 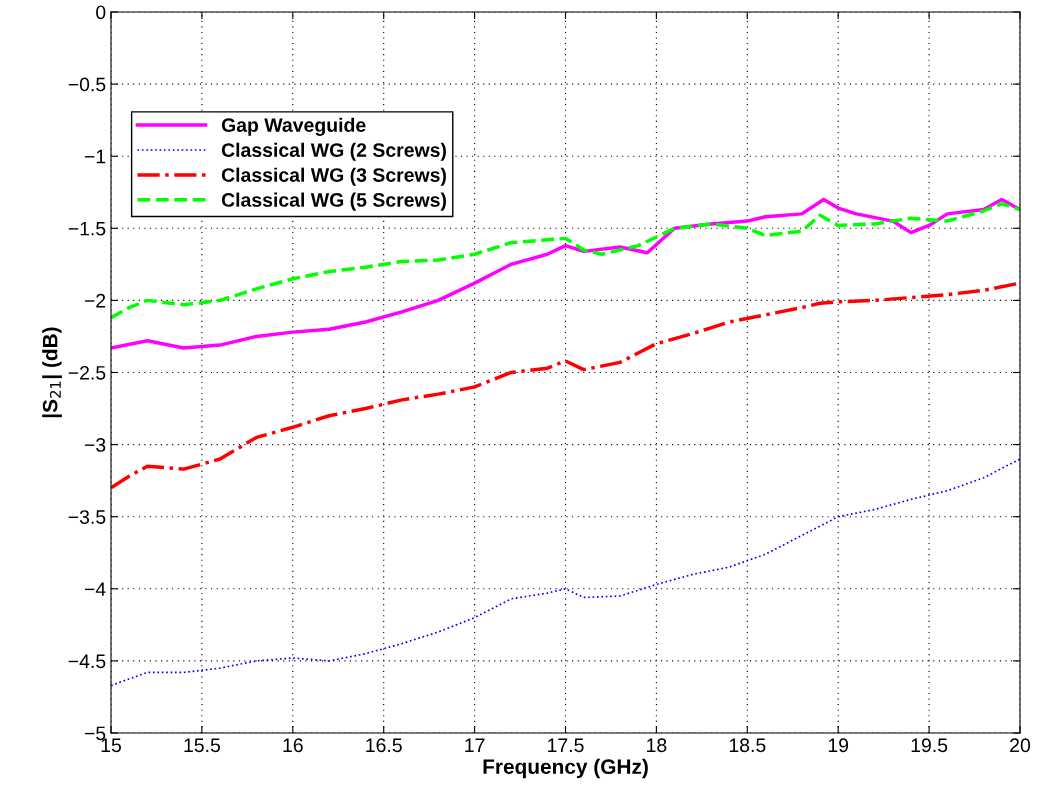 I want to click on y-tick-label: 0, so click(x=101, y=12).